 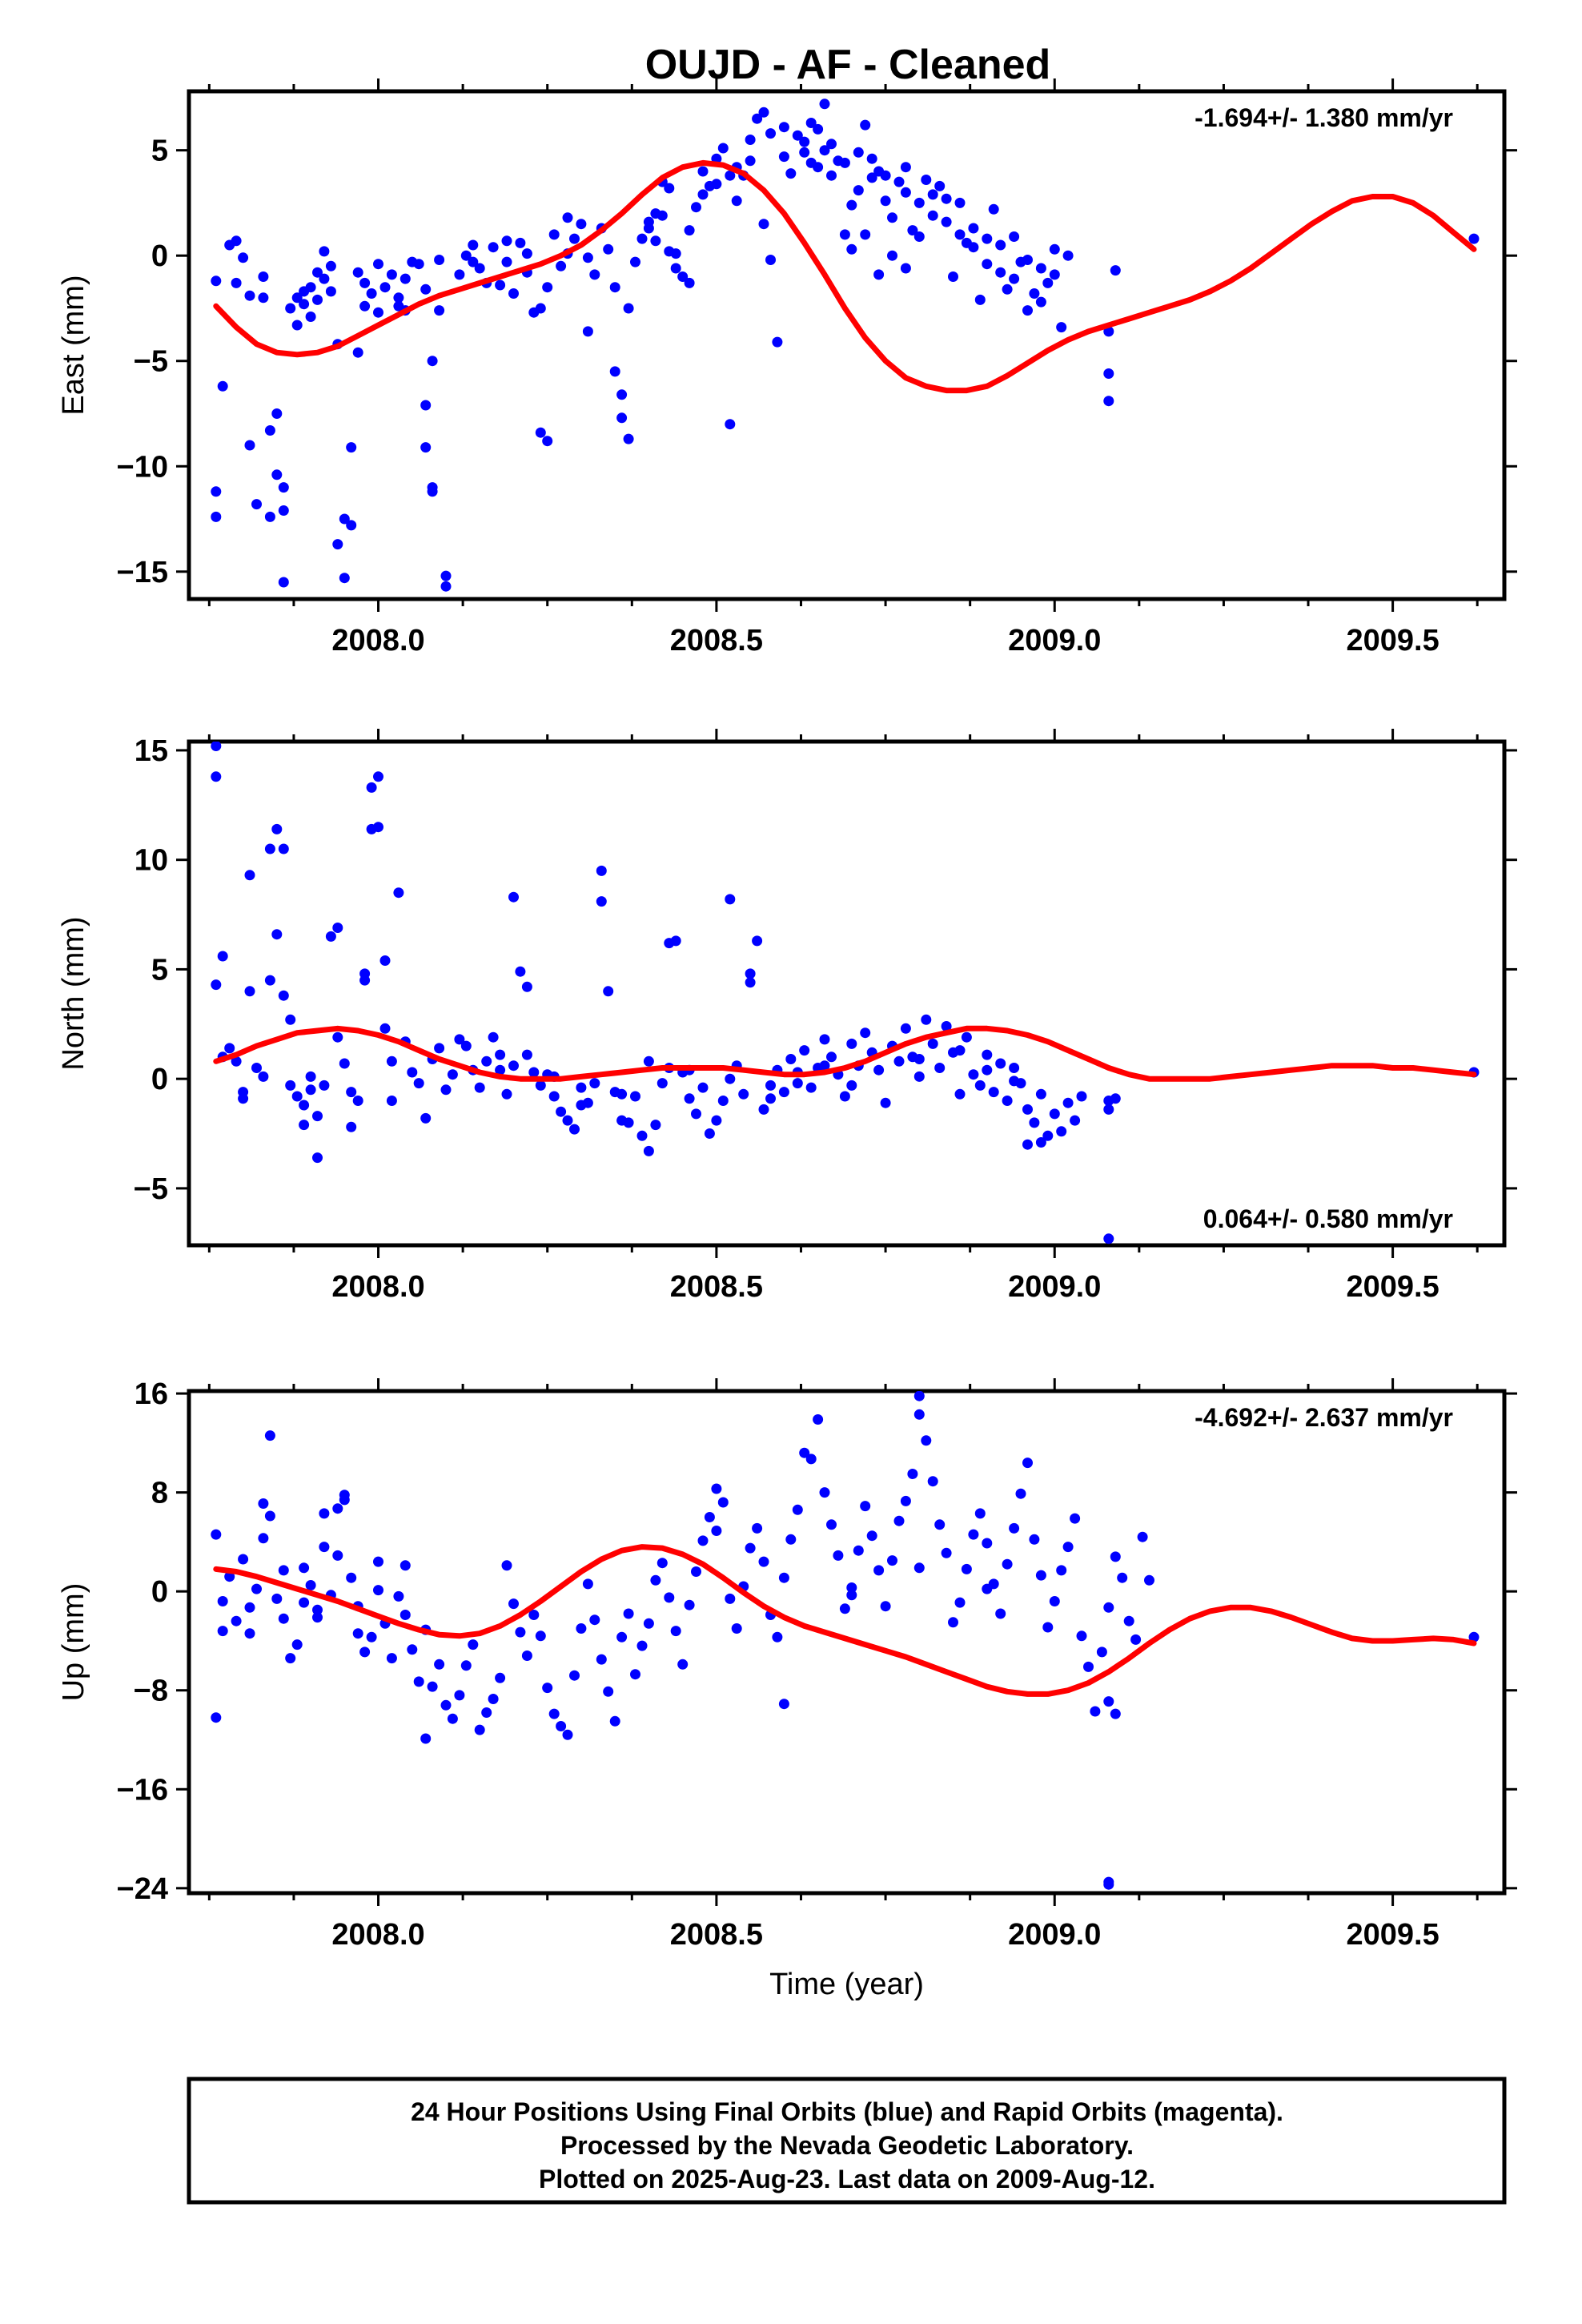 I want to click on y-axis-label: Up (mm), so click(x=74, y=1642).